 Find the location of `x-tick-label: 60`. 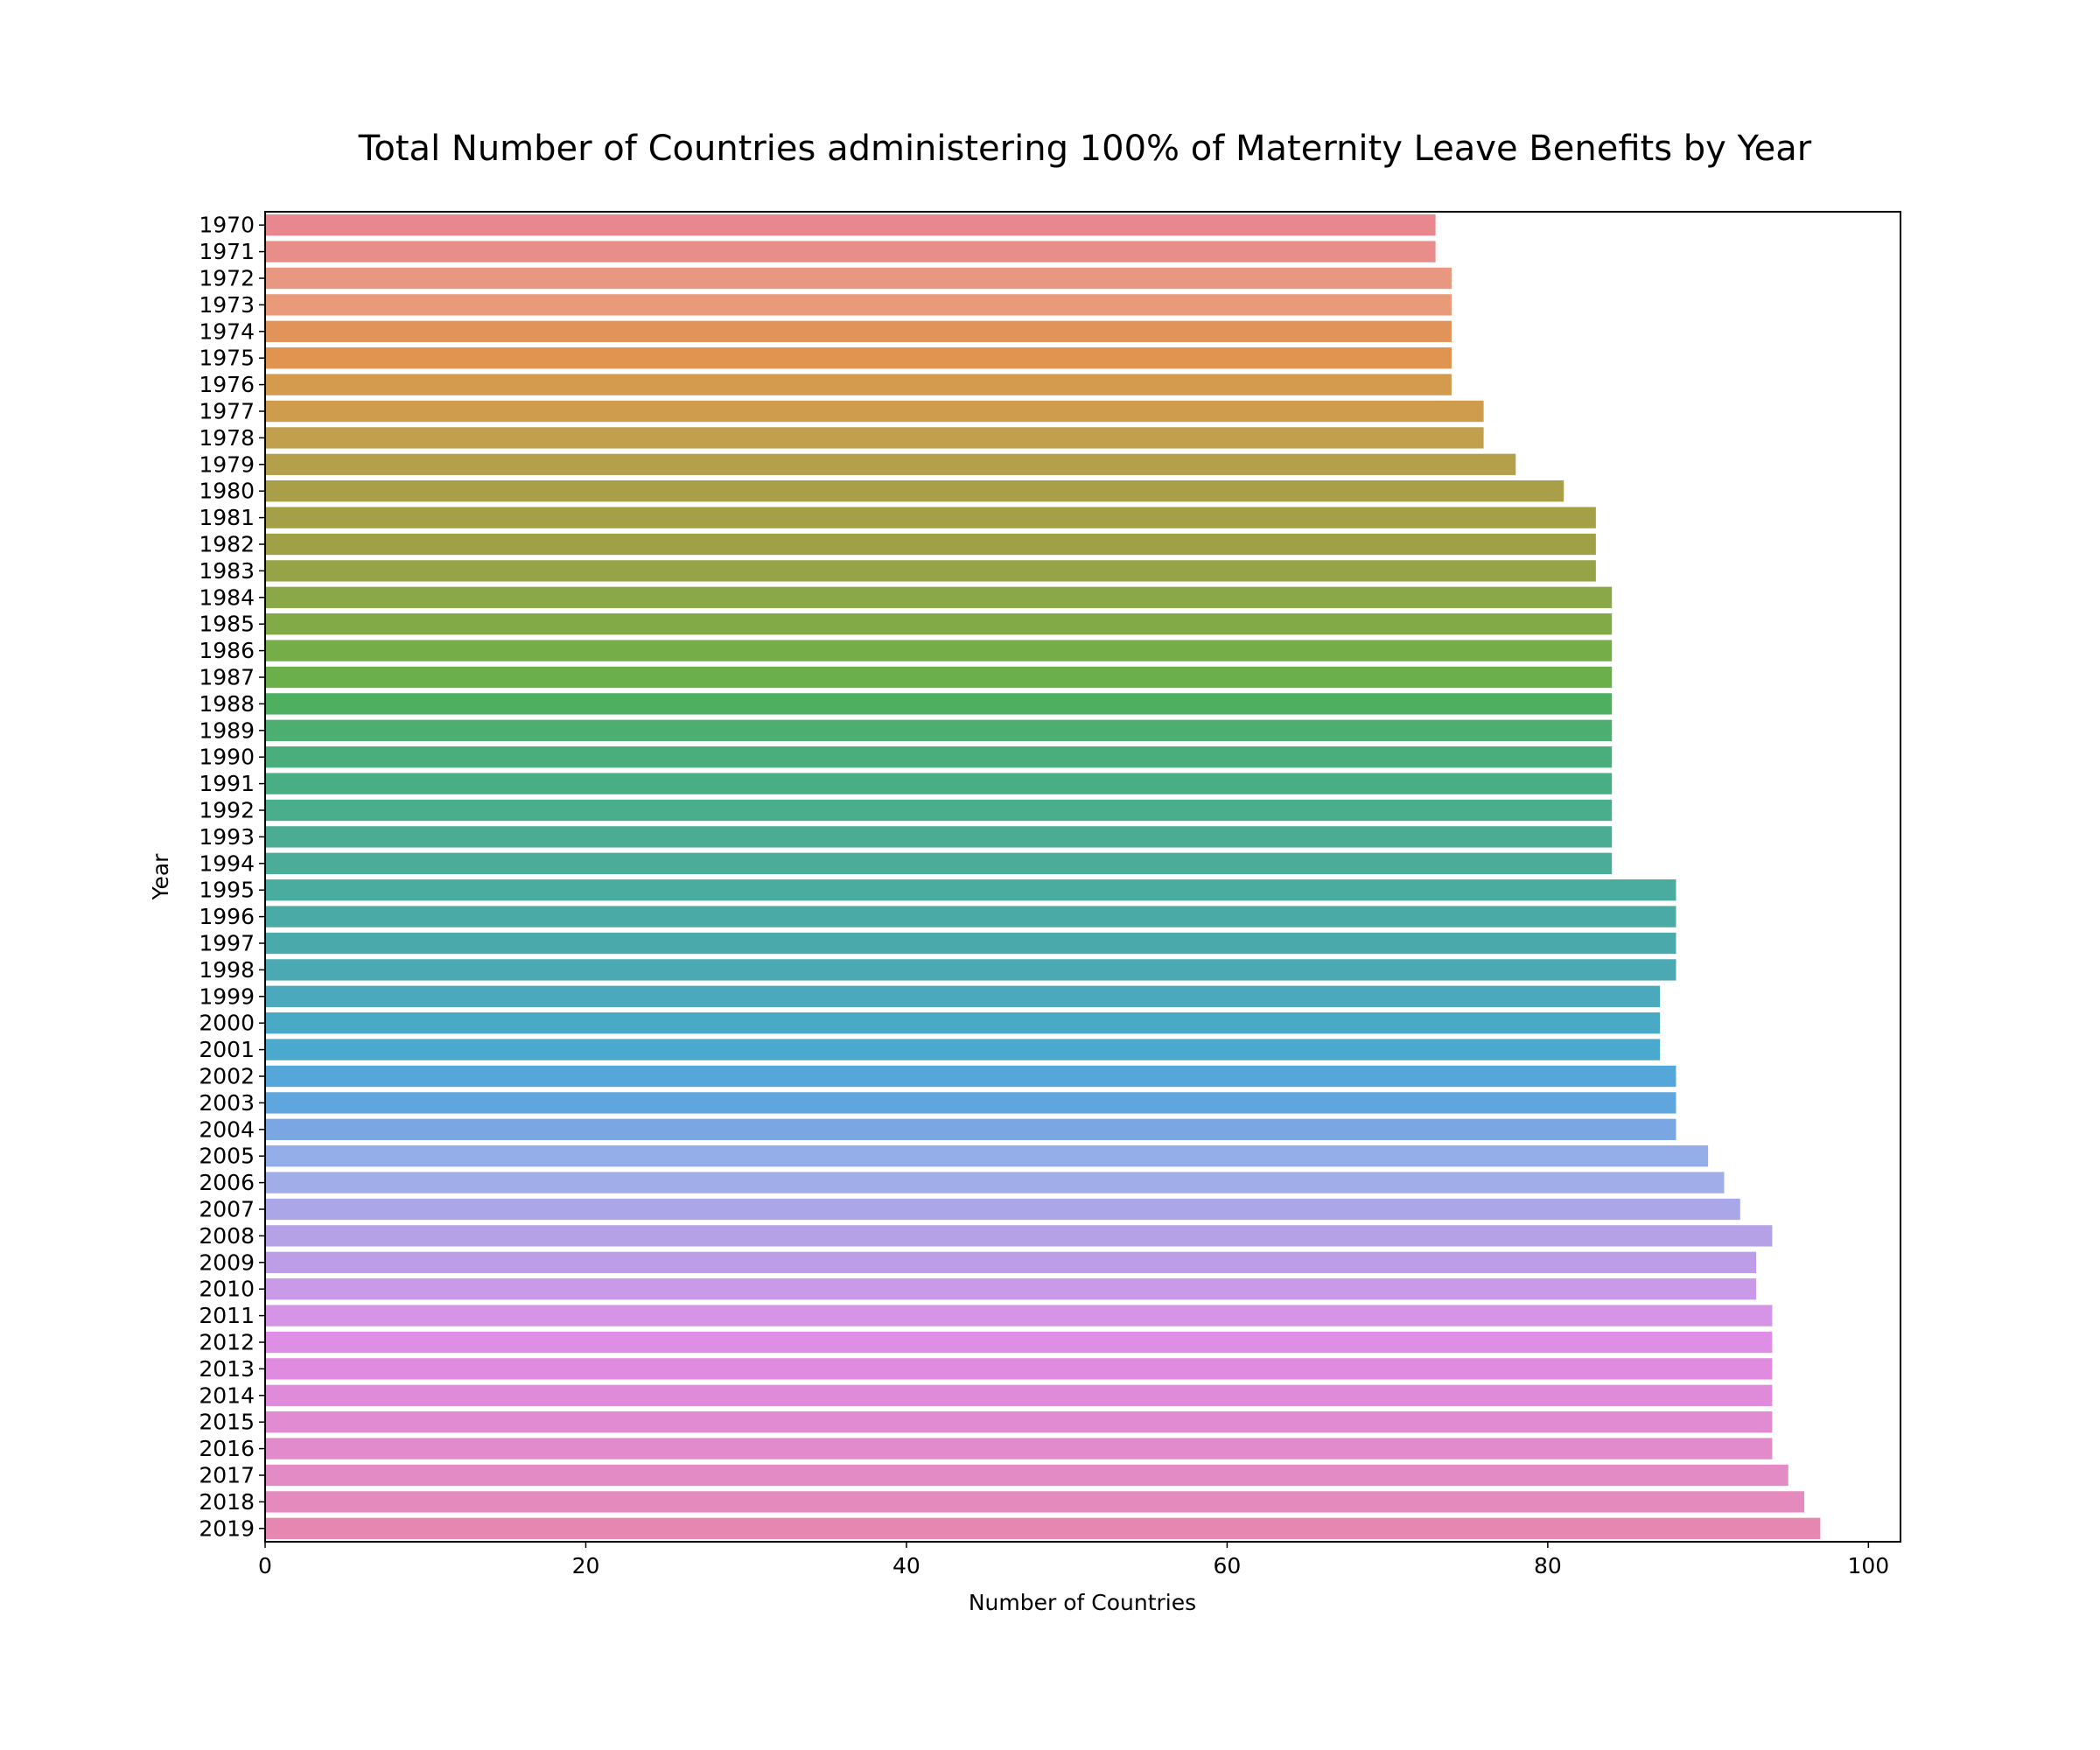

x-tick-label: 60 is located at coordinates (1228, 1565).